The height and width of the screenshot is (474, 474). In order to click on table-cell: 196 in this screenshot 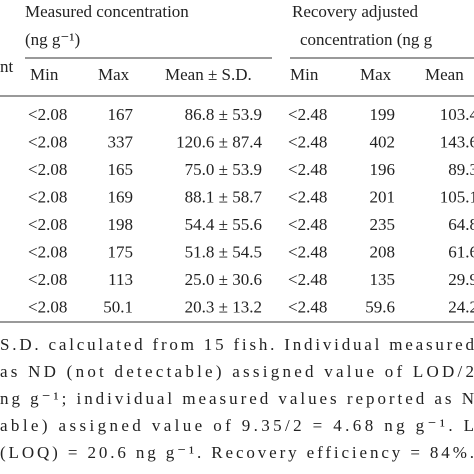, I will do `click(383, 169)`.